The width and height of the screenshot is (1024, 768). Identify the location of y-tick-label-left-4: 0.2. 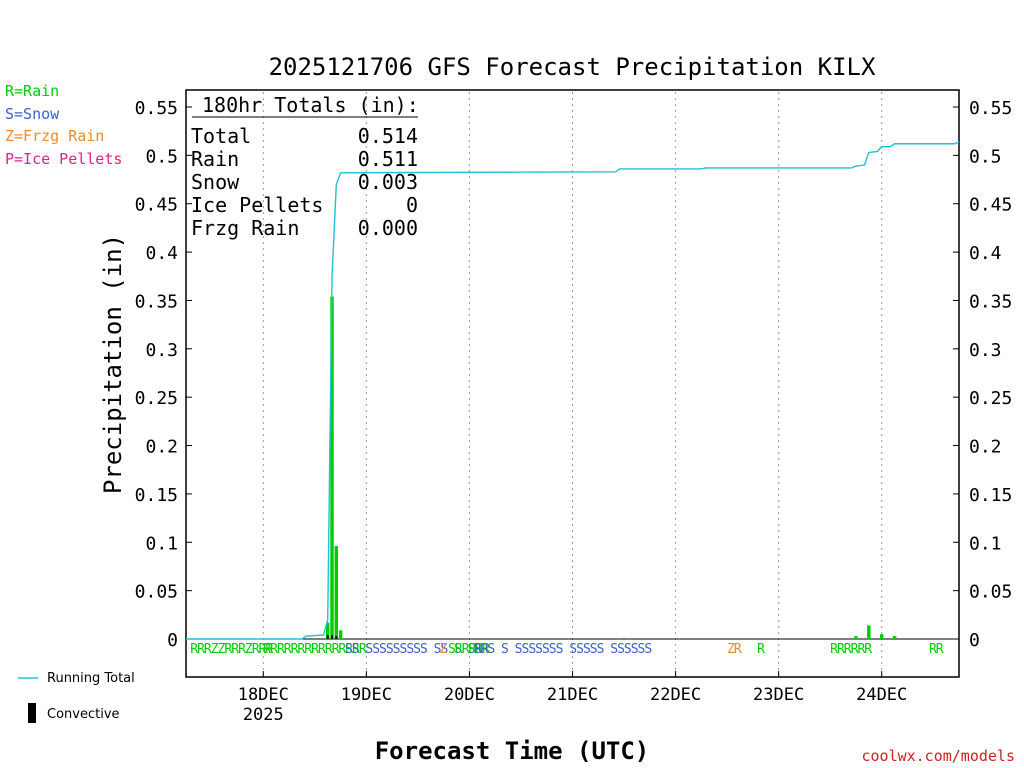
(161, 447).